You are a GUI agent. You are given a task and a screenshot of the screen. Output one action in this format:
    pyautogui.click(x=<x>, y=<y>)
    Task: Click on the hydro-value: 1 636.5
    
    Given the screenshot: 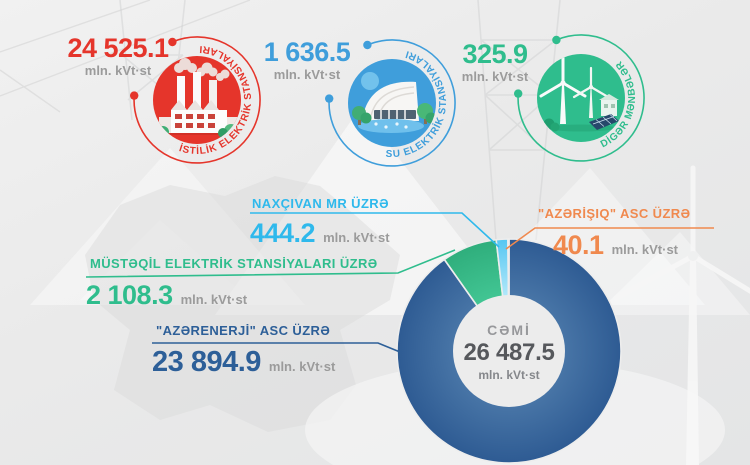 What is the action you would take?
    pyautogui.click(x=307, y=52)
    